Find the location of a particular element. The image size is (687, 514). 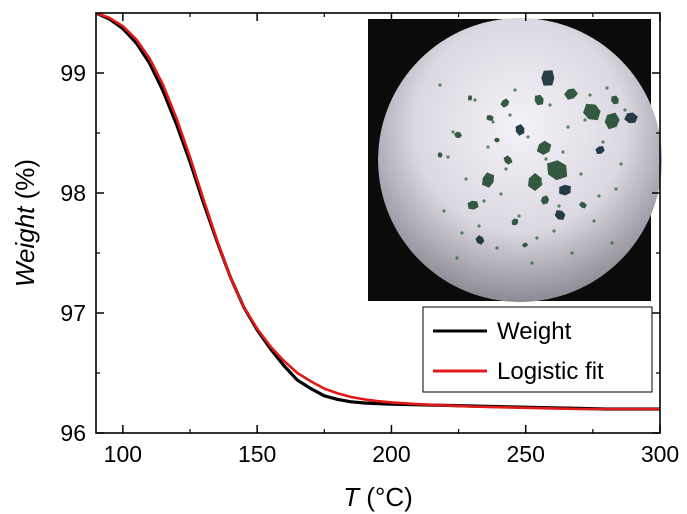

x-tick-label: 250 is located at coordinates (526, 454).